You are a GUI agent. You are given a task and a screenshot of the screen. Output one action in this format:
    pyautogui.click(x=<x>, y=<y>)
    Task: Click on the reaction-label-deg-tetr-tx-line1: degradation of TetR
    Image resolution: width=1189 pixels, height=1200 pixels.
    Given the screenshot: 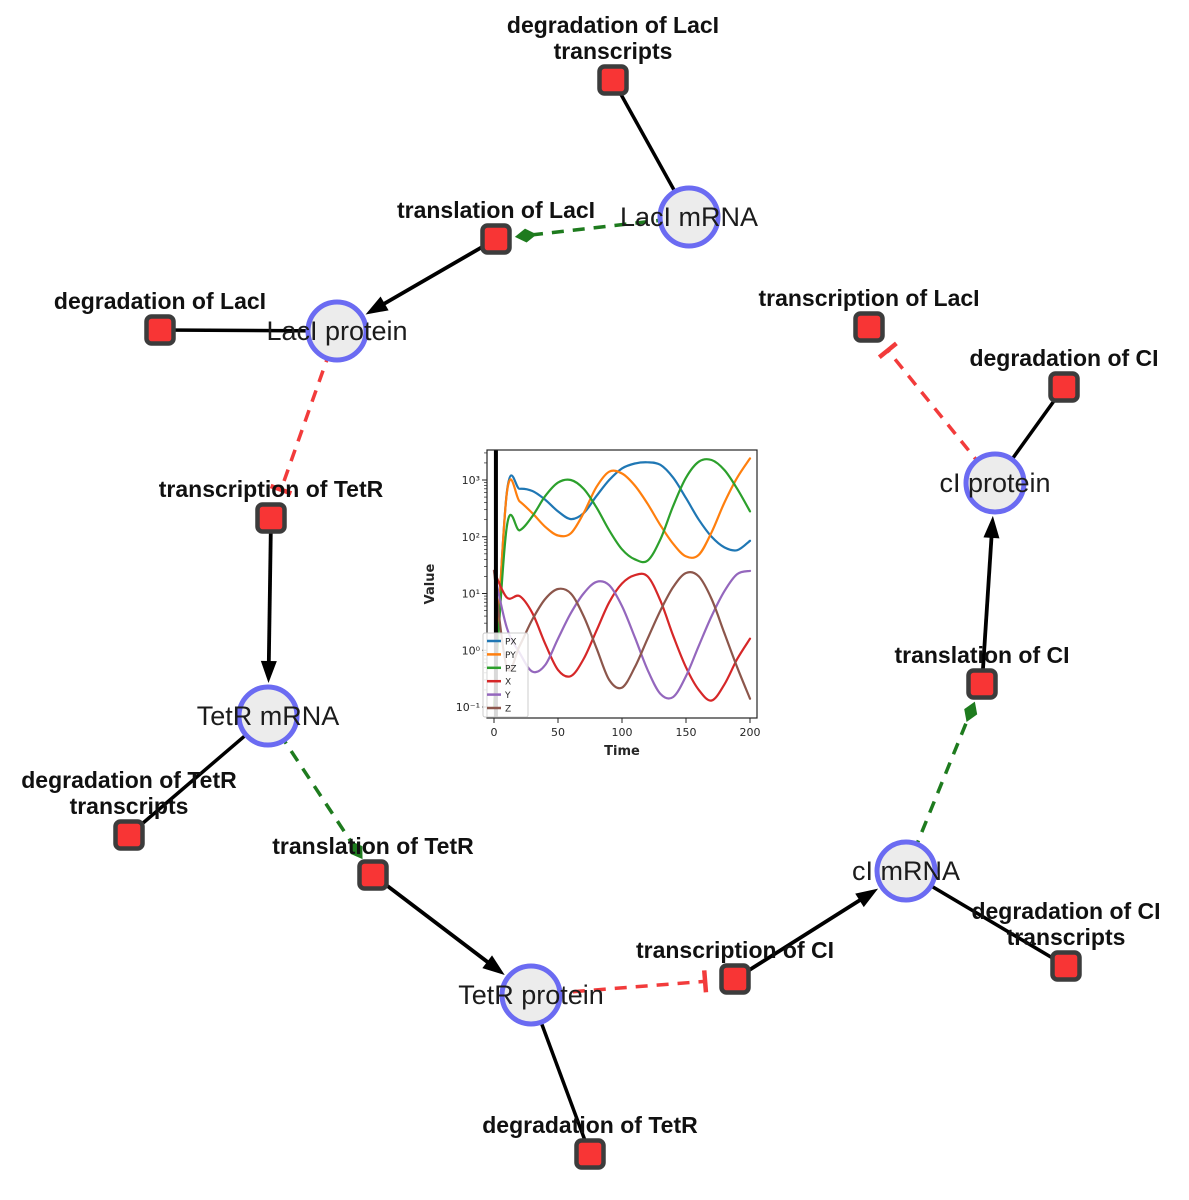 What is the action you would take?
    pyautogui.click(x=129, y=780)
    